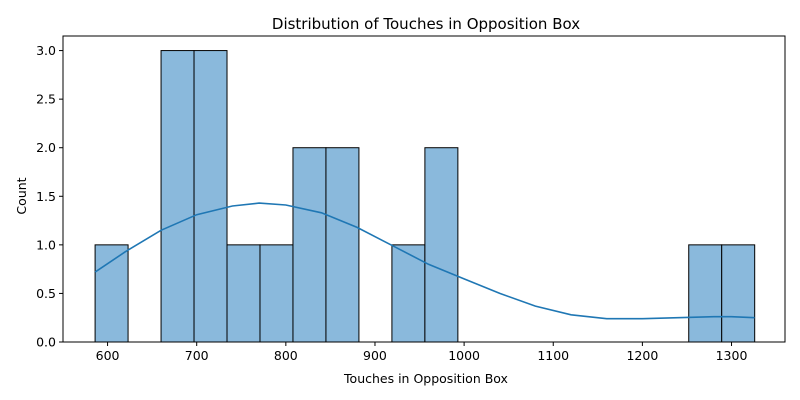  What do you see at coordinates (46, 342) in the screenshot?
I see `y-tick-label: 0.0` at bounding box center [46, 342].